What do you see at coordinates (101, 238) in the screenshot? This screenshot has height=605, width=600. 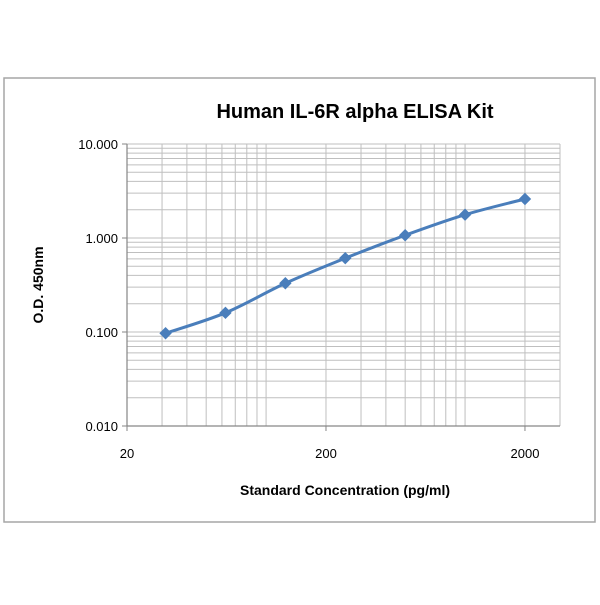 I see `y-tick-label: 1.000` at bounding box center [101, 238].